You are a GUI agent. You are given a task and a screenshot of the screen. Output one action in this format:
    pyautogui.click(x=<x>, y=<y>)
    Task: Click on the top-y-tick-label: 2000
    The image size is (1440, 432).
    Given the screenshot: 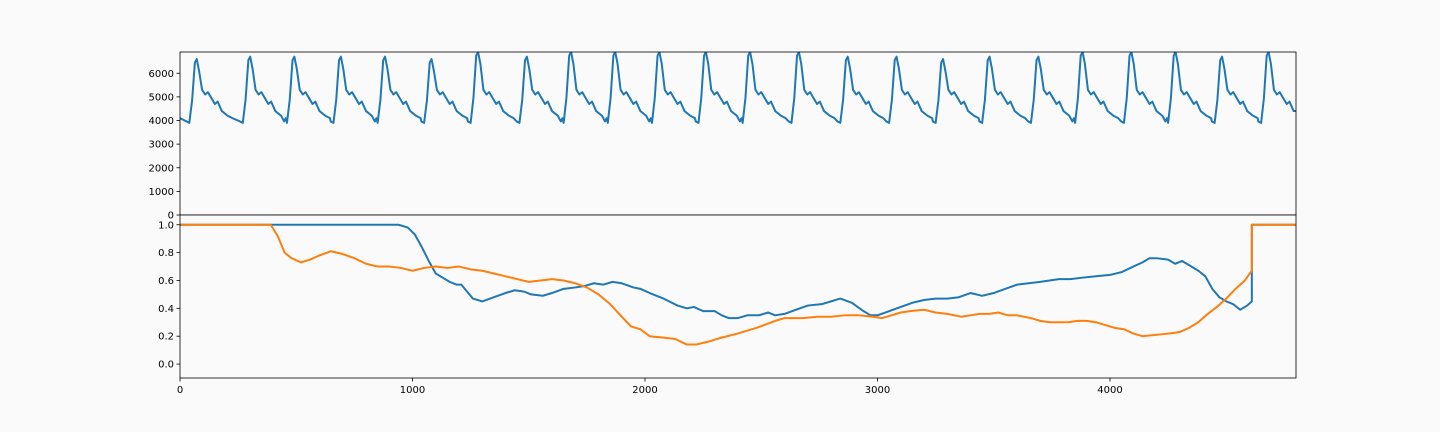 What is the action you would take?
    pyautogui.click(x=161, y=168)
    